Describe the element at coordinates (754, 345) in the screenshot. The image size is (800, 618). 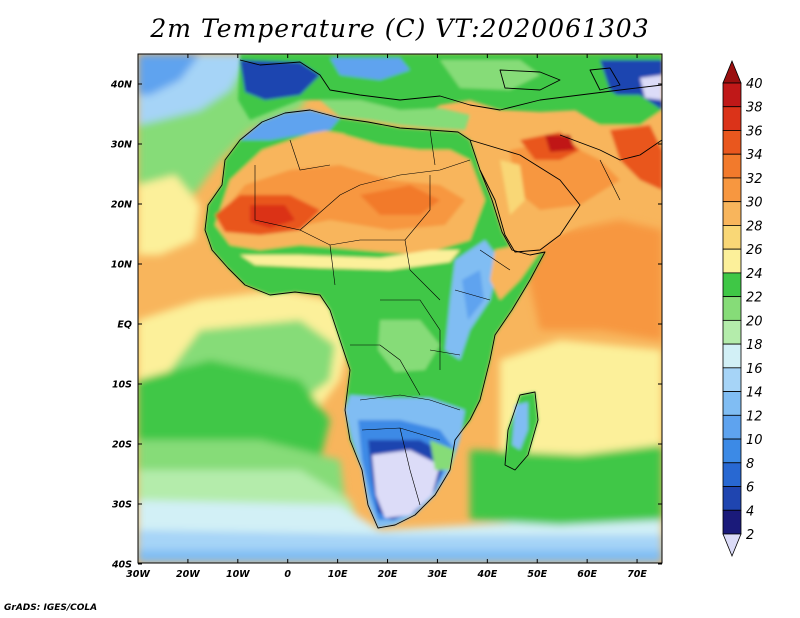
I see `colorbar-label: 18` at that location.